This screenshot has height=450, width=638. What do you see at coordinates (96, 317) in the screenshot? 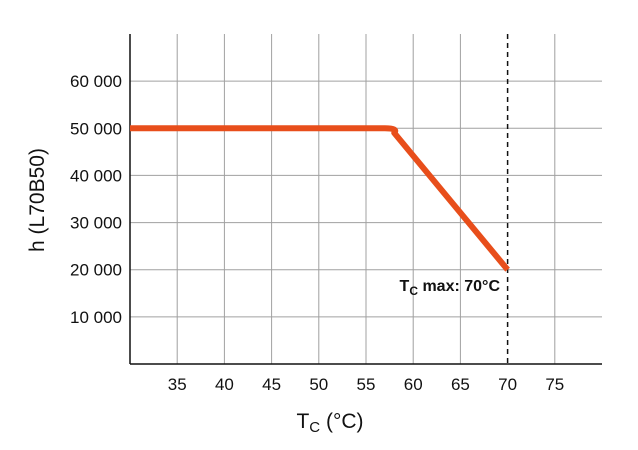
I see `y-tick-label: 10 000` at bounding box center [96, 317].